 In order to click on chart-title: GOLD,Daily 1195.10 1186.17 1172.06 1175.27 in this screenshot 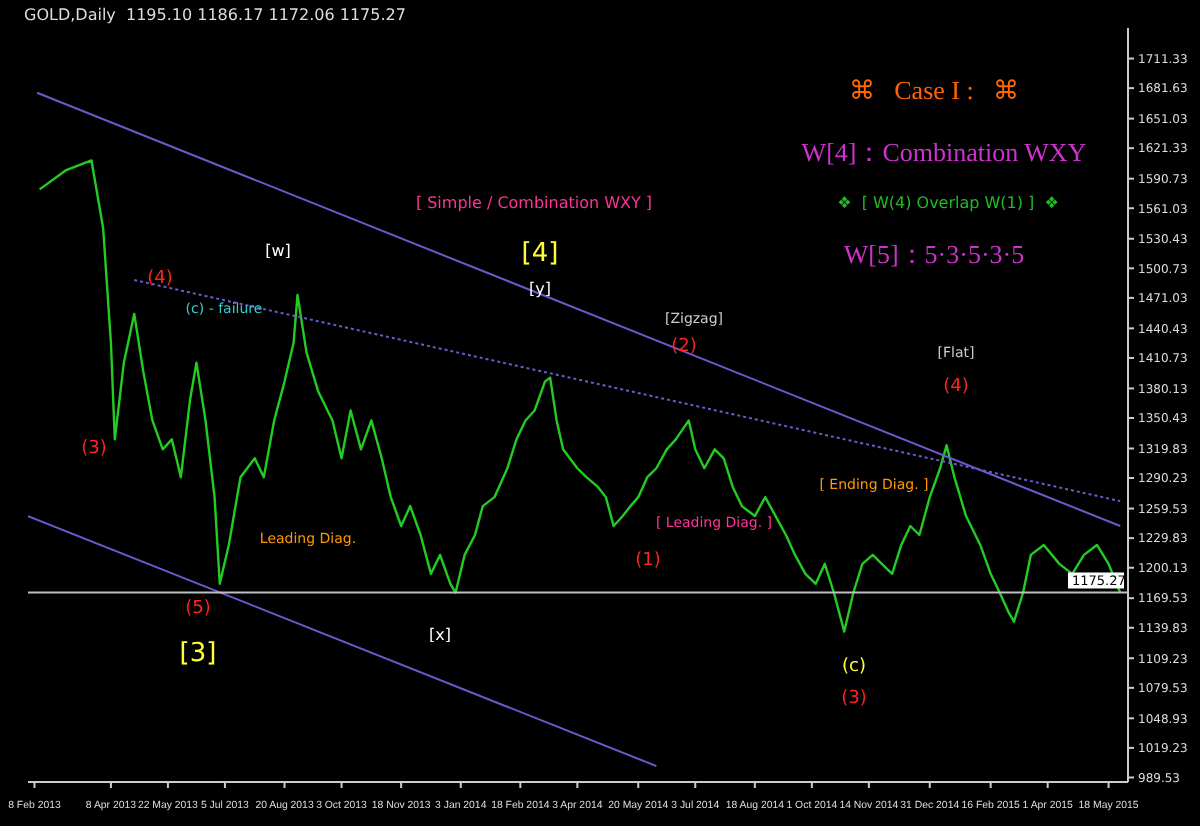, I will do `click(215, 15)`.